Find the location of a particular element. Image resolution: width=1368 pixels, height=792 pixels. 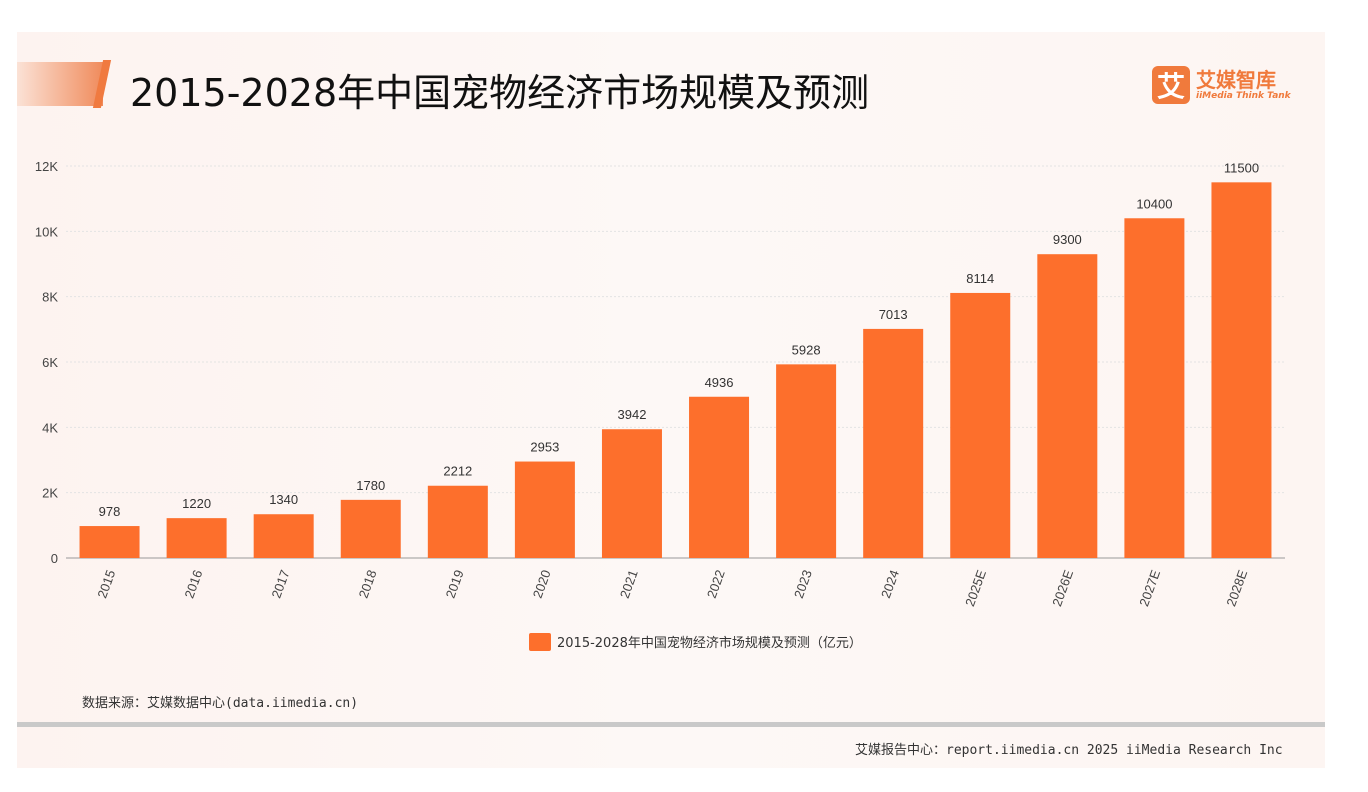

y-tick-label: 4K is located at coordinates (50, 427).